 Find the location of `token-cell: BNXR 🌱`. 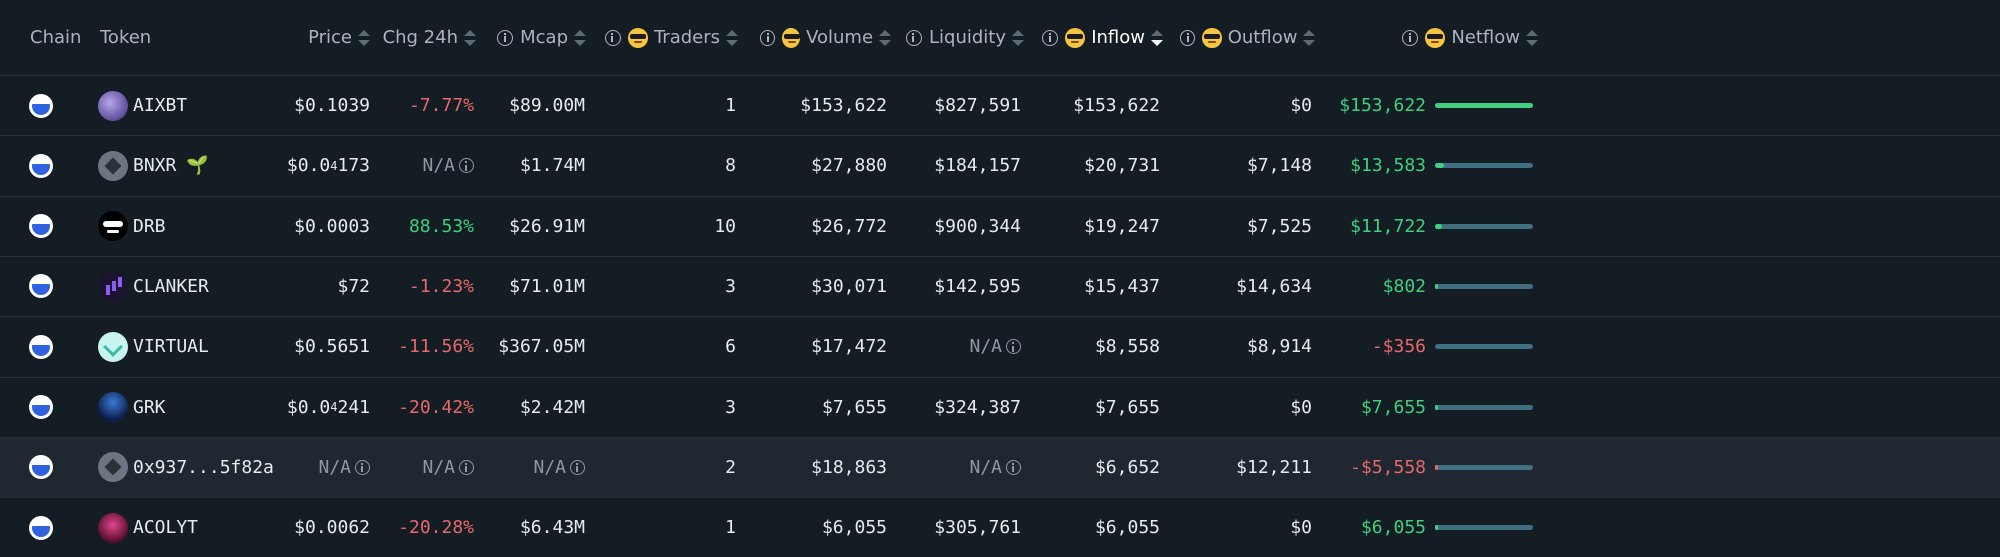

token-cell: BNXR 🌱 is located at coordinates (153, 165).